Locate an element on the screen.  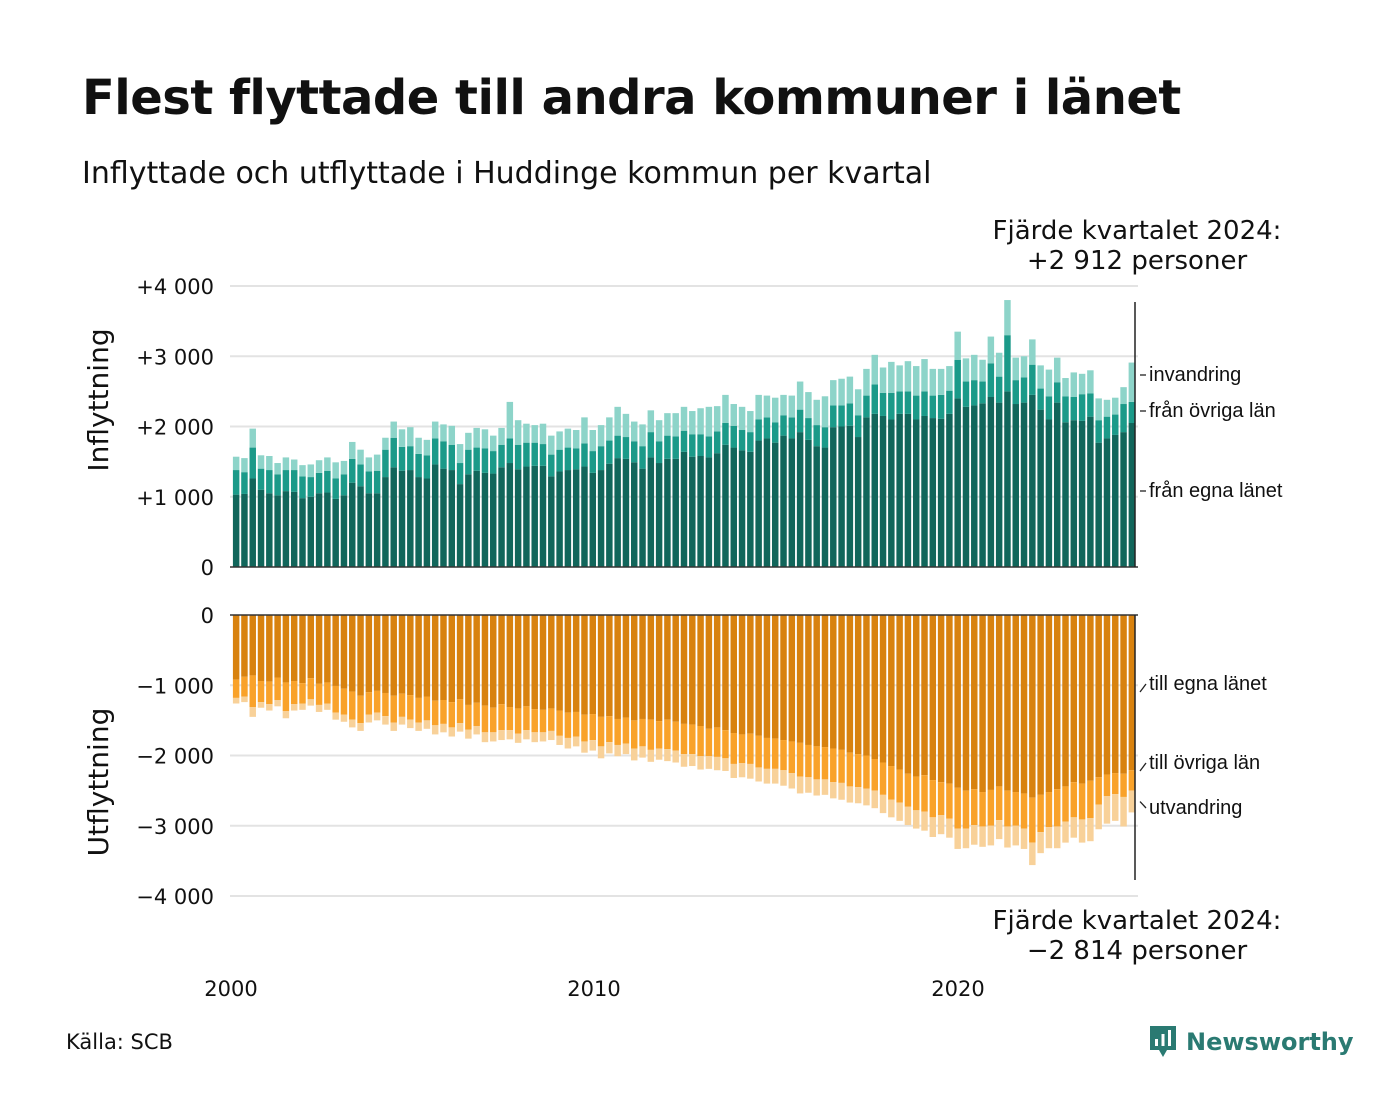
bars-outflow is located at coordinates (684, 740).